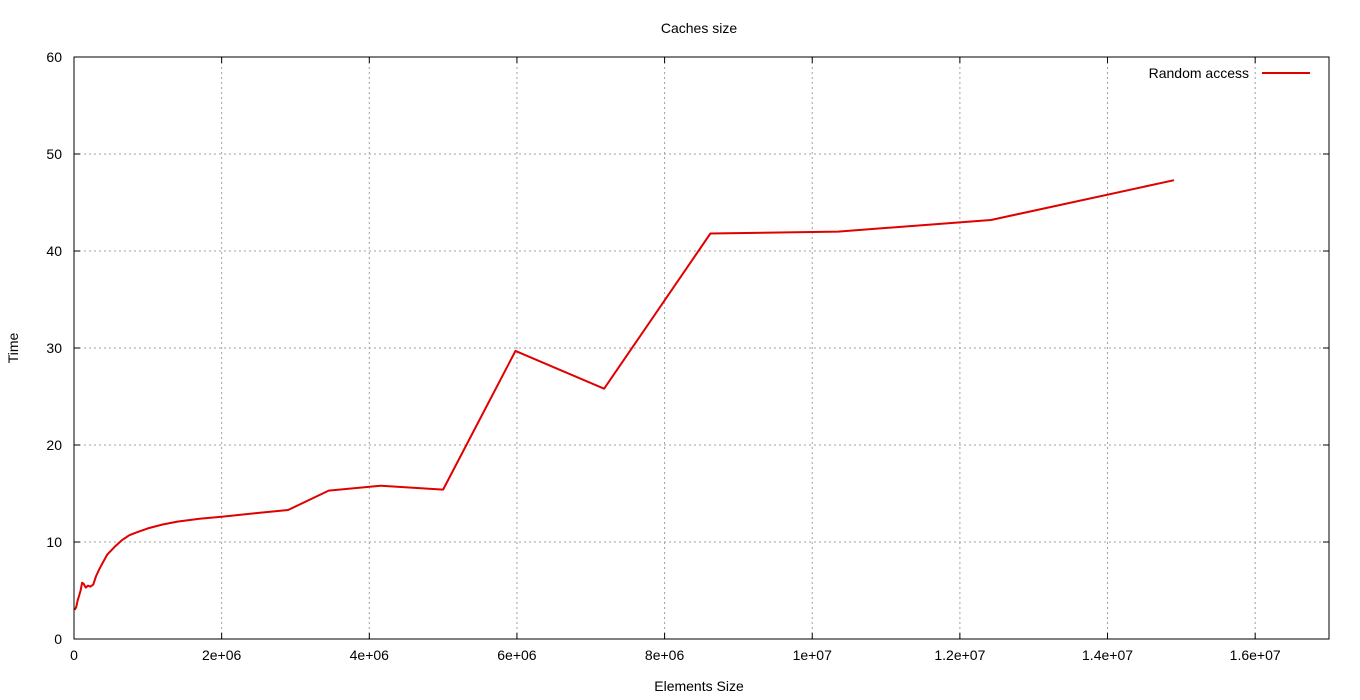 The image size is (1360, 700). Describe the element at coordinates (1107, 655) in the screenshot. I see `x-tick-label: 1.4e+07` at that location.